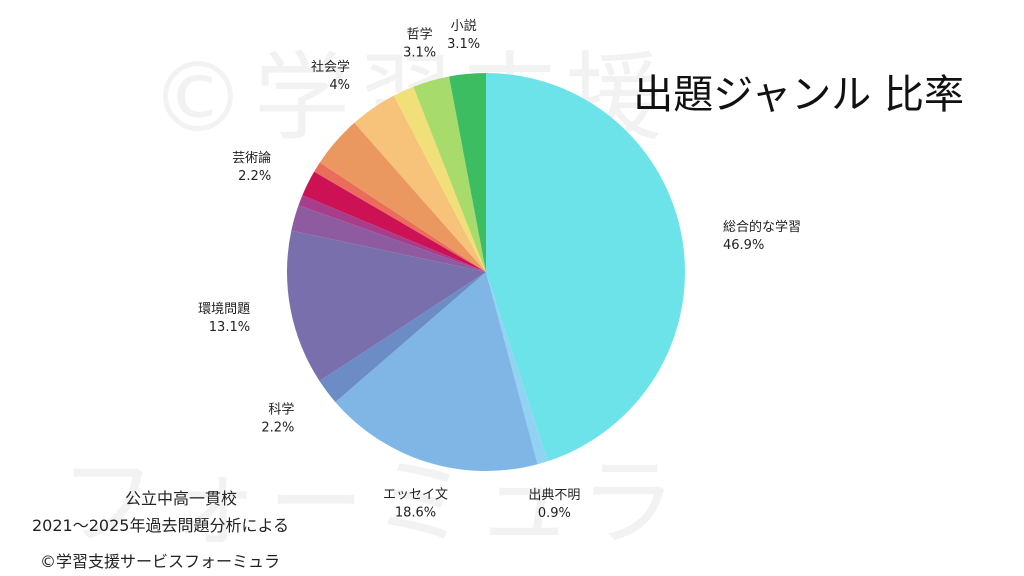 Image resolution: width=1024 pixels, height=576 pixels. I want to click on slice-value-label-3: 2.2%, so click(277, 428).